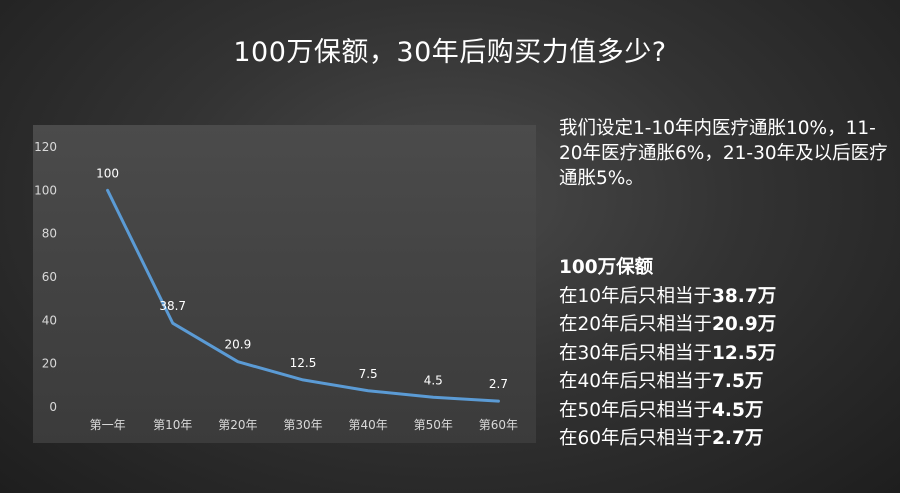 The height and width of the screenshot is (493, 900). What do you see at coordinates (45, 190) in the screenshot?
I see `y-tick-label: 100` at bounding box center [45, 190].